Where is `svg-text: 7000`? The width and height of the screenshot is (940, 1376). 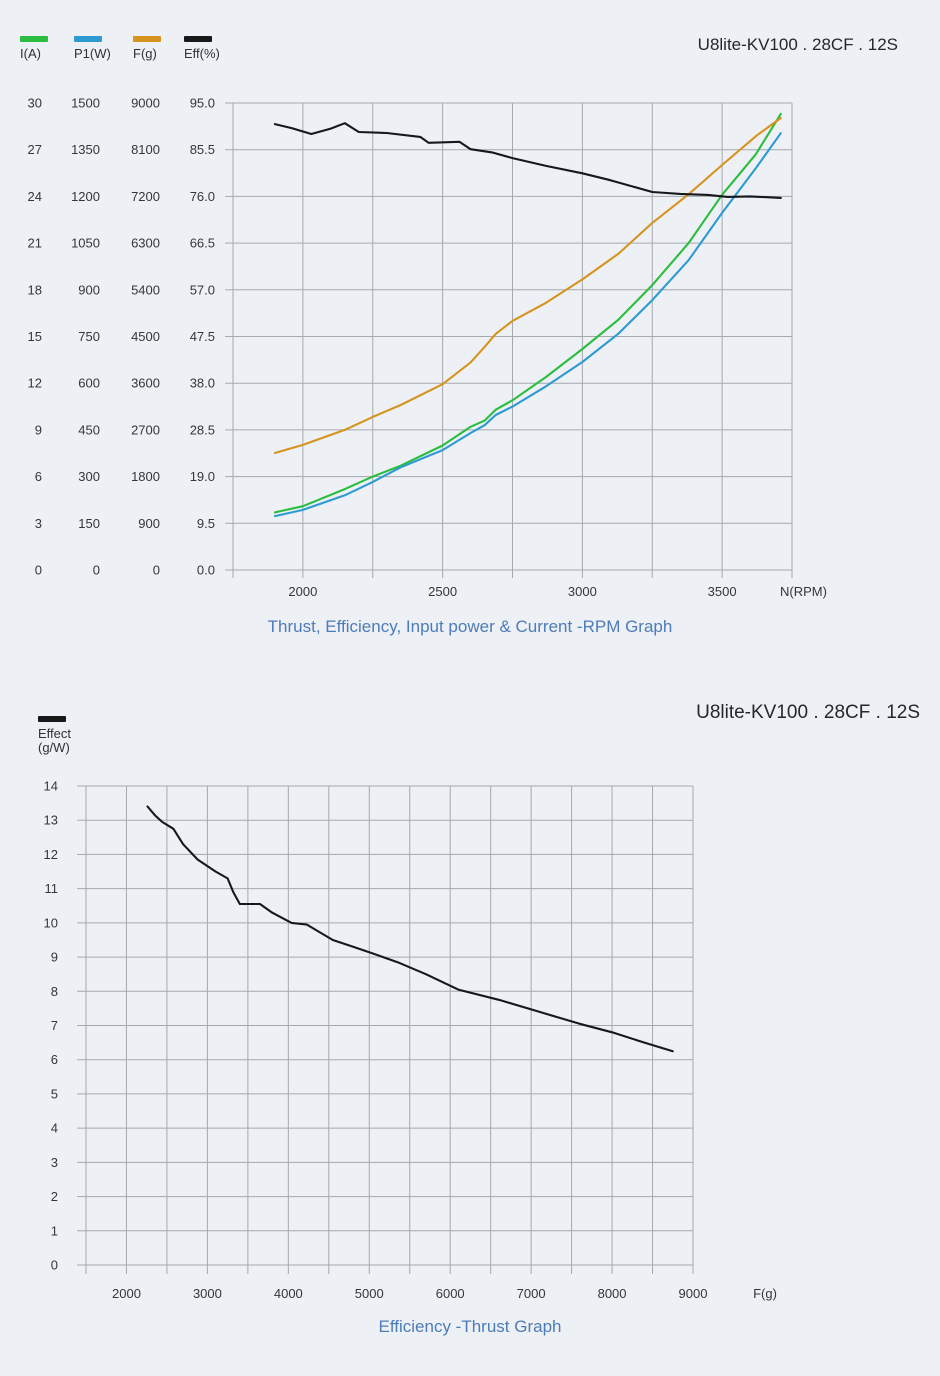
svg-text: 7000 is located at coordinates (531, 1293).